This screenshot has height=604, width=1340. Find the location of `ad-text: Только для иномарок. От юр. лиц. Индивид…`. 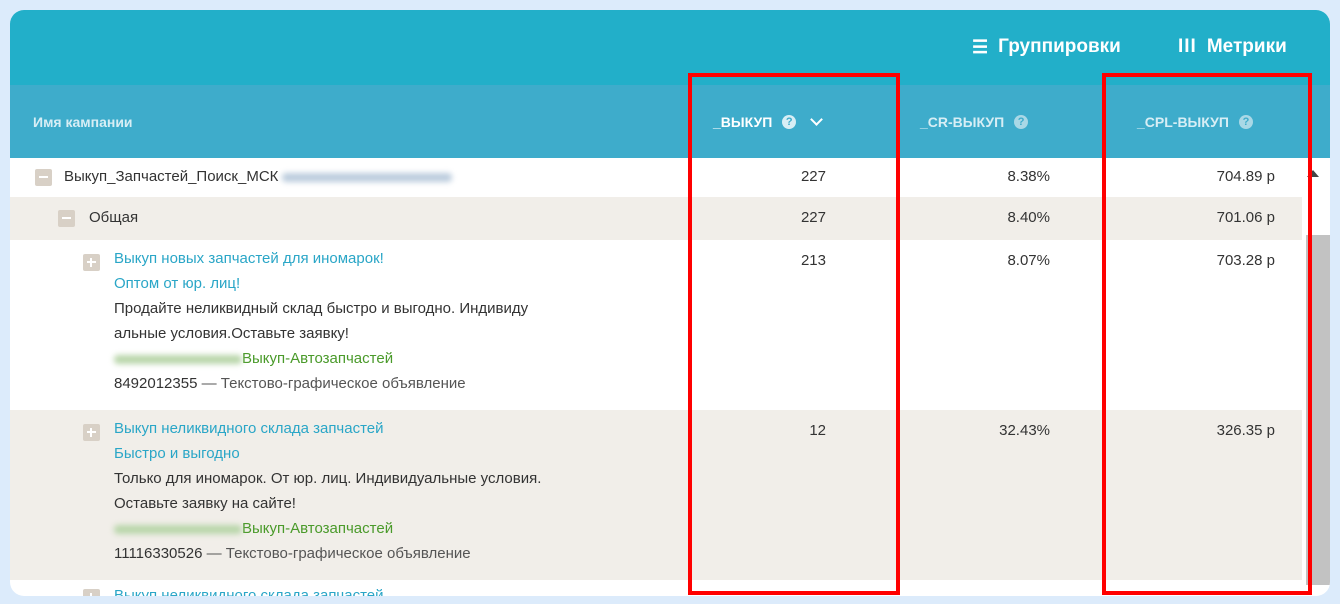

ad-text: Только для иномарок. От юр. лиц. Индивид… is located at coordinates (328, 478).